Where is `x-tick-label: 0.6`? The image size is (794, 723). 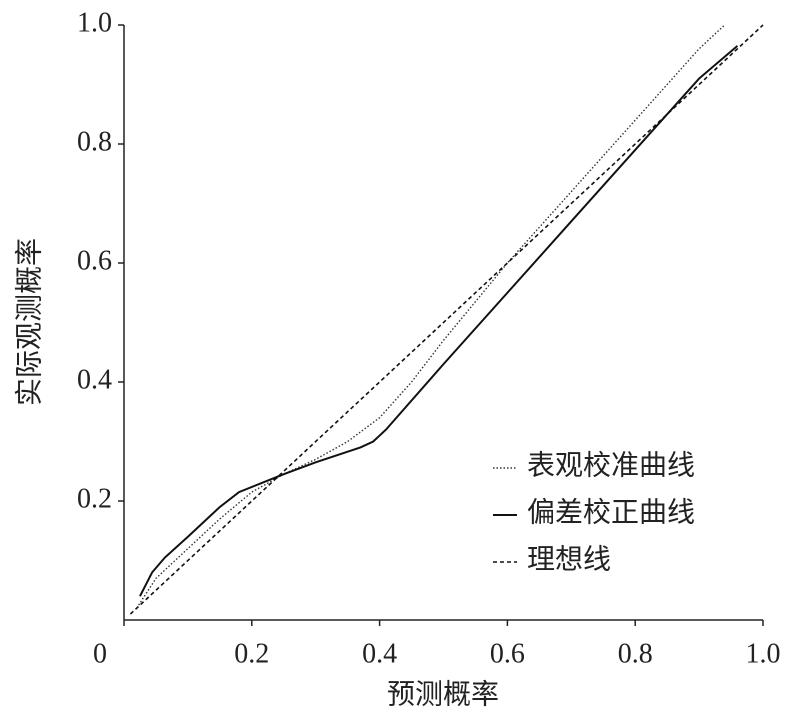 x-tick-label: 0.6 is located at coordinates (507, 653).